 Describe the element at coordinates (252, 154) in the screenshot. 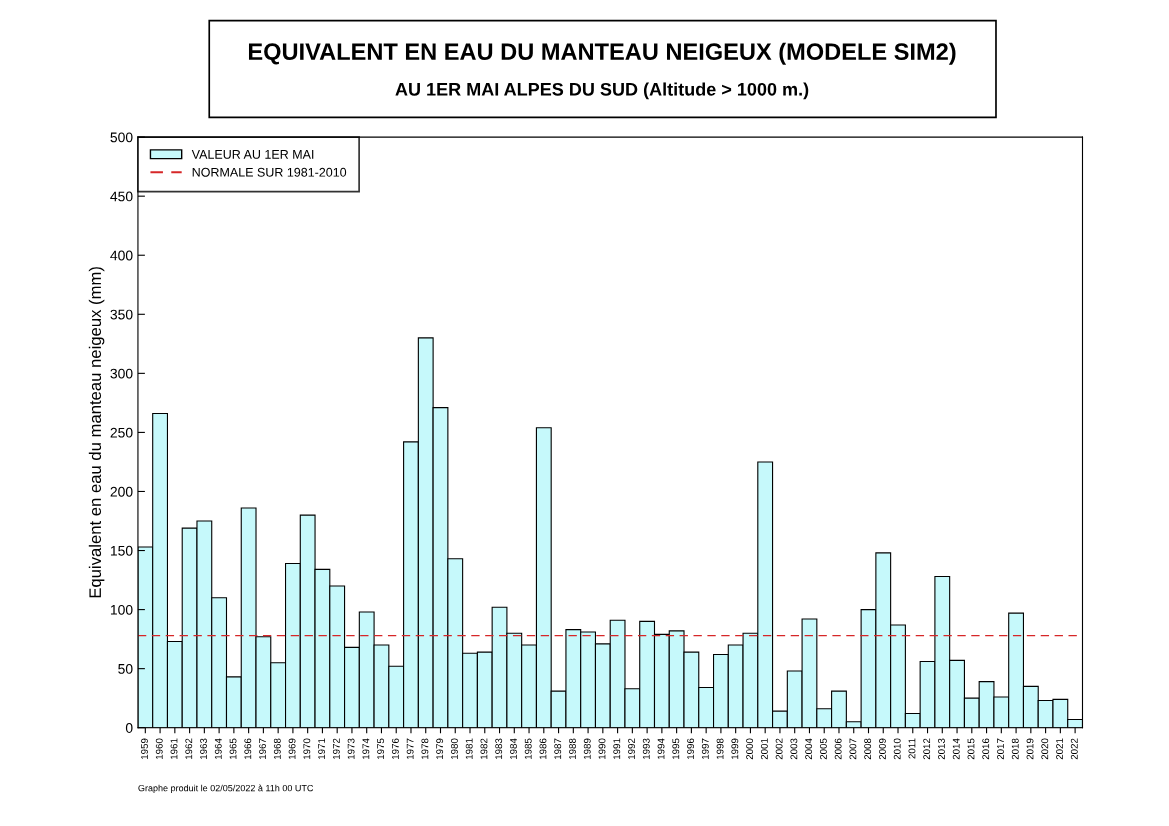

I see `legend-label: VALEUR AU 1ER MAI` at that location.